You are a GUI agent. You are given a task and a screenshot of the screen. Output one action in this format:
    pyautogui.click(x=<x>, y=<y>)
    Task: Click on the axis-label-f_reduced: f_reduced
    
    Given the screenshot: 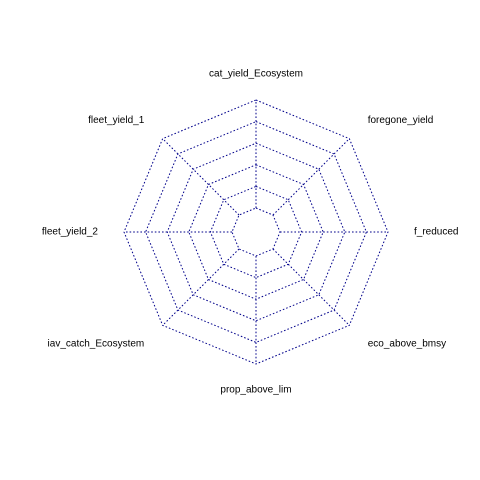 What is the action you would take?
    pyautogui.click(x=436, y=232)
    